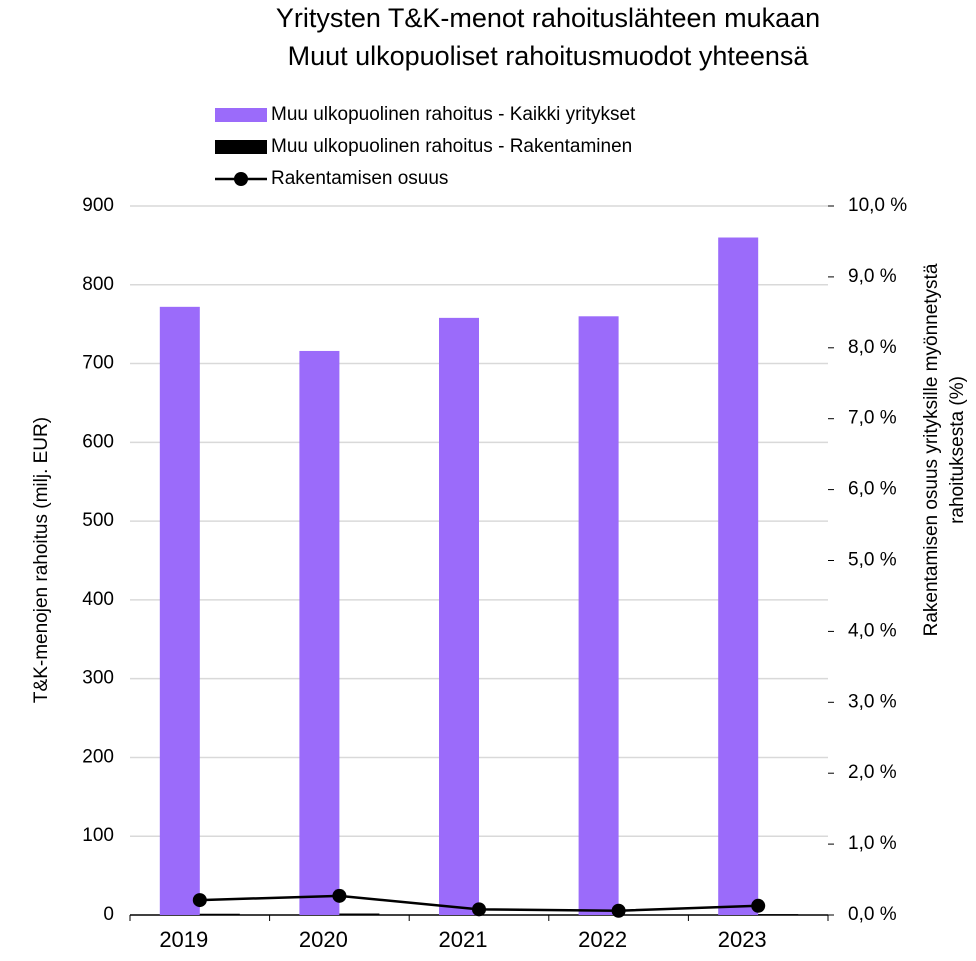 The image size is (976, 961). What do you see at coordinates (98, 363) in the screenshot?
I see `y-tick-label: 700` at bounding box center [98, 363].